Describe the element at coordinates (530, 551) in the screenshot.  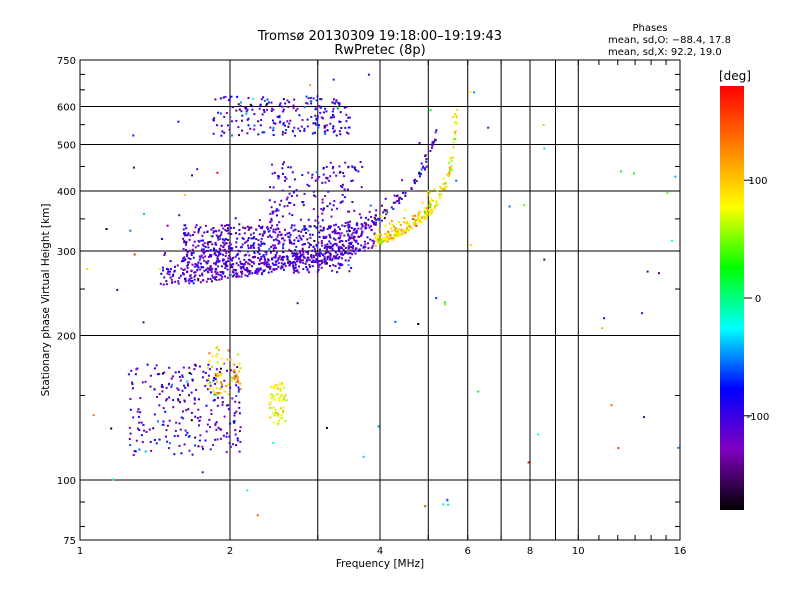
I see `x-tick-label: 8` at that location.